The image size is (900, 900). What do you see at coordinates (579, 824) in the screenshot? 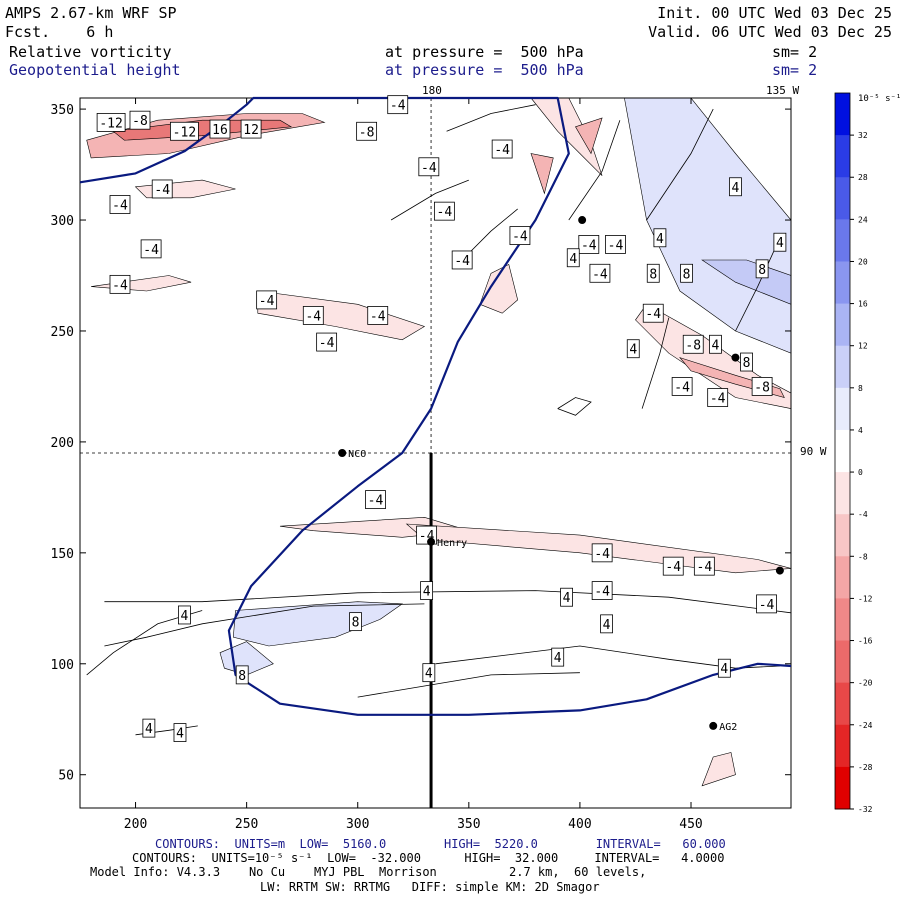
I see `x-tick-label: 400` at bounding box center [579, 824].